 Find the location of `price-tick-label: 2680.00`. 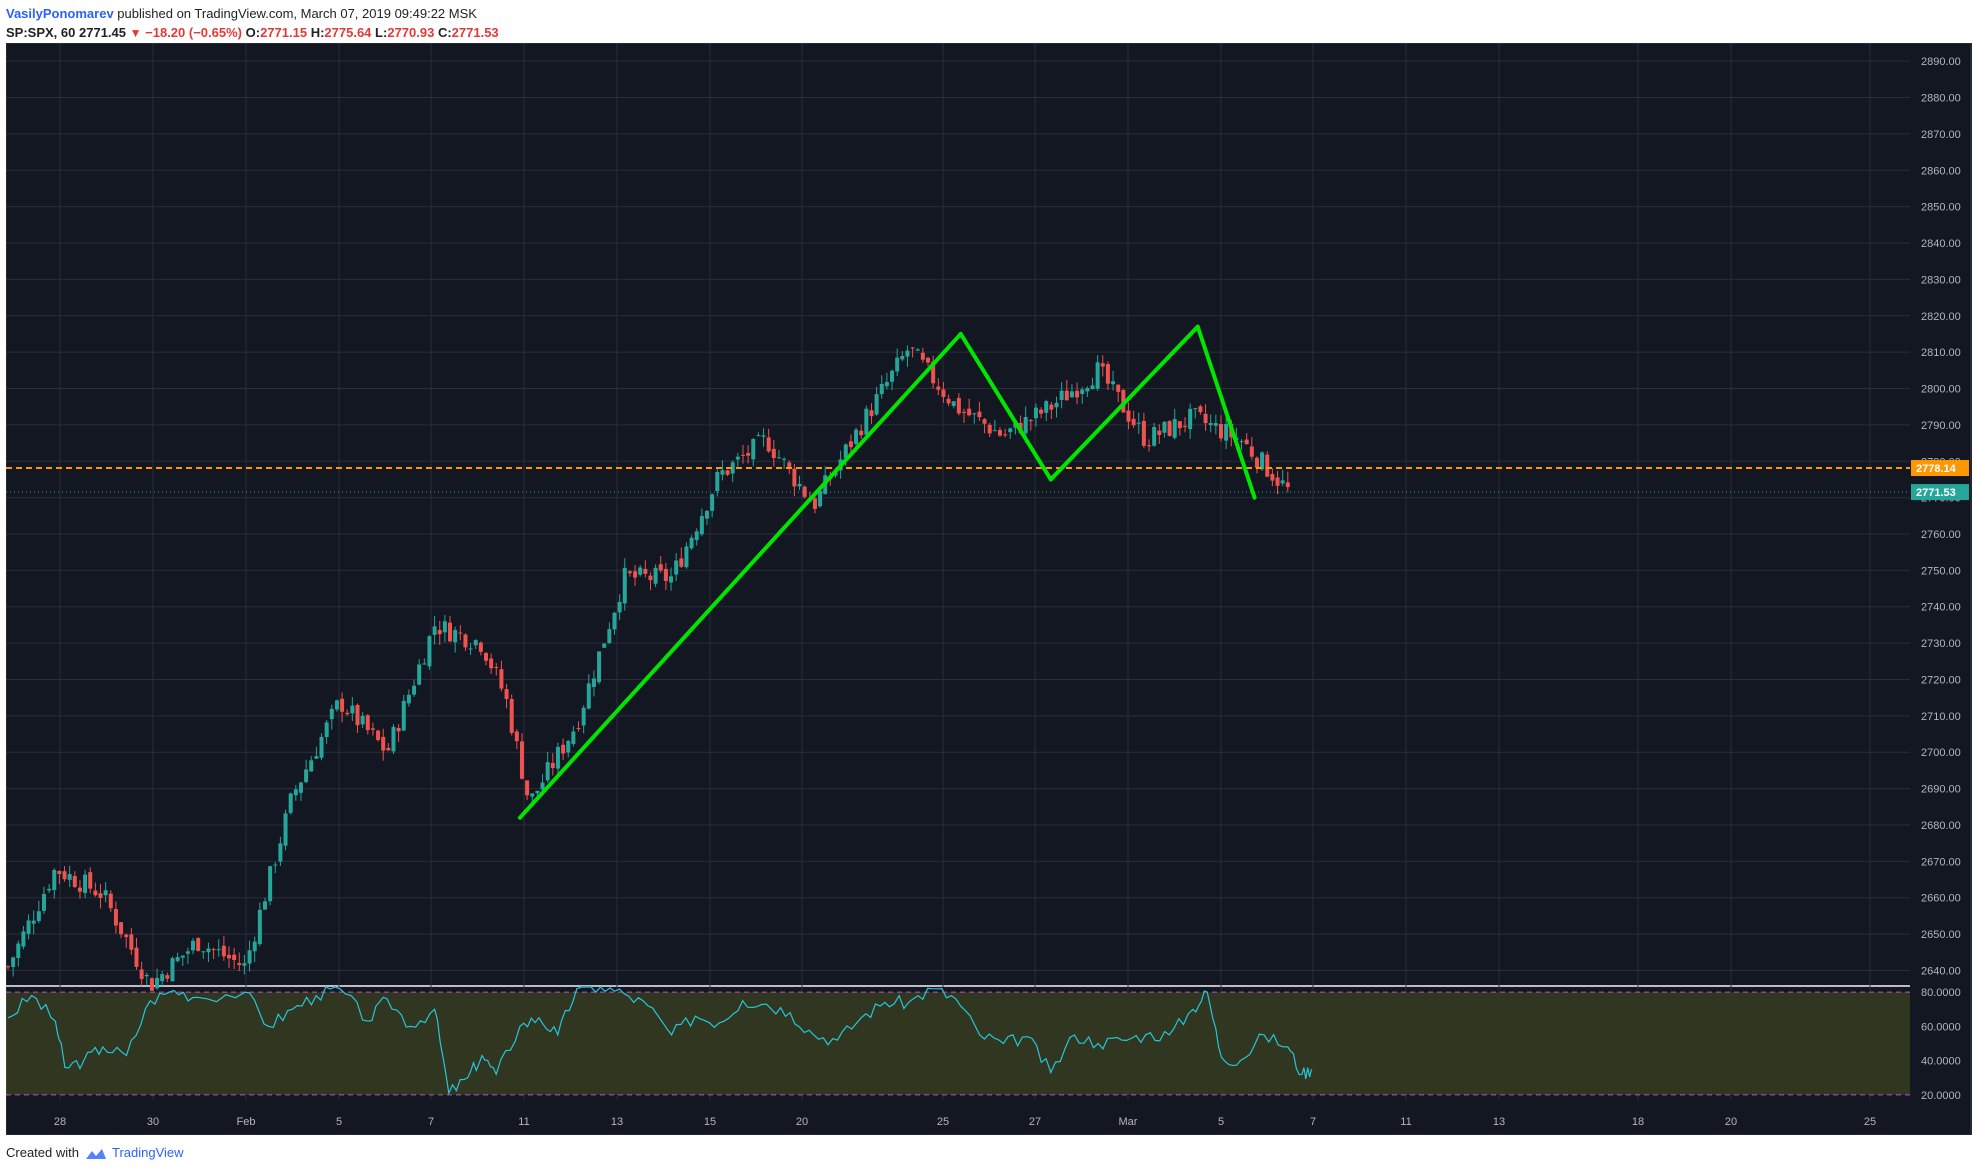

price-tick-label: 2680.00 is located at coordinates (1941, 826).